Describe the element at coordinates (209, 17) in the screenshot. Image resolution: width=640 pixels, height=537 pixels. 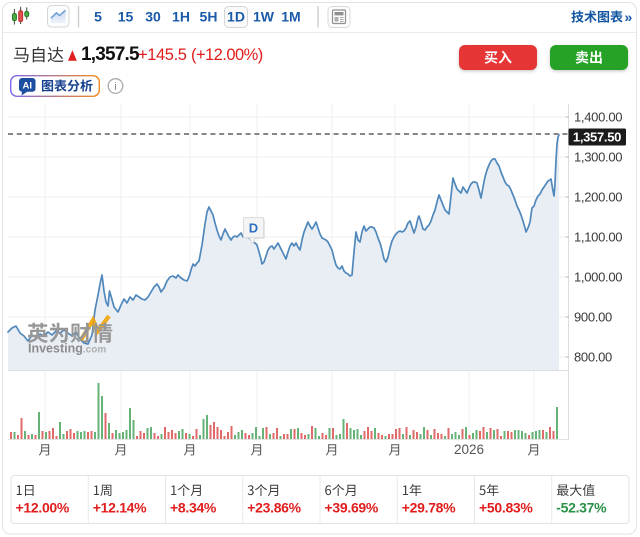
I see `svg-text: 5H` at that location.